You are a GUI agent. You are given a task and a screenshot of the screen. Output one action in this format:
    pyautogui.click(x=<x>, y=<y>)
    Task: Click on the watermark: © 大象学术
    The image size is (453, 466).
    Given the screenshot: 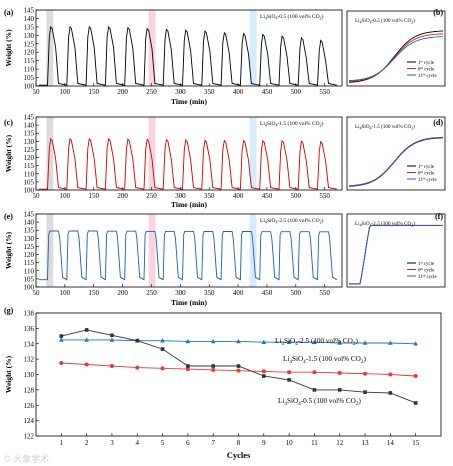 What is the action you would take?
    pyautogui.click(x=27, y=459)
    